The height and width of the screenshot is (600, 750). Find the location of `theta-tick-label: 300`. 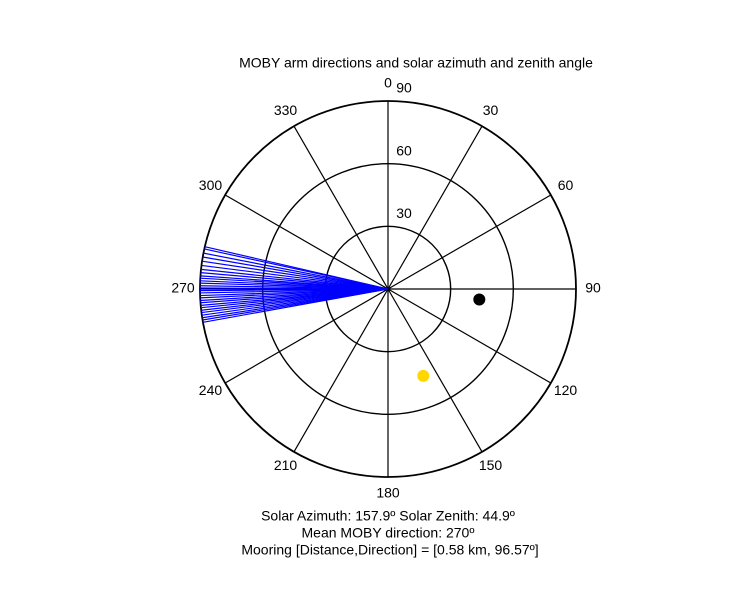

theta-tick-label: 300 is located at coordinates (211, 185).